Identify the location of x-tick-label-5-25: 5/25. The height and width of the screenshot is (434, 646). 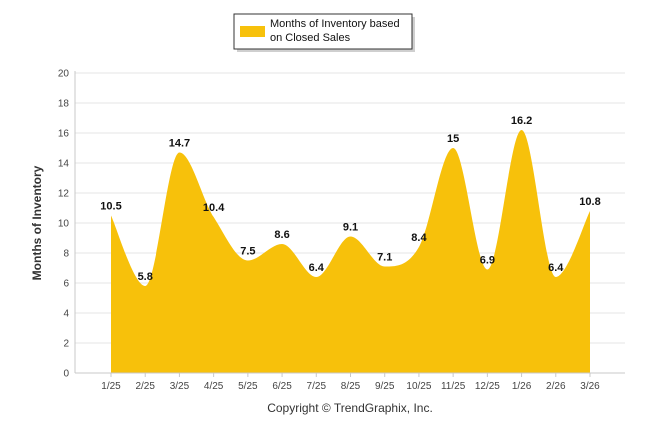
(248, 386).